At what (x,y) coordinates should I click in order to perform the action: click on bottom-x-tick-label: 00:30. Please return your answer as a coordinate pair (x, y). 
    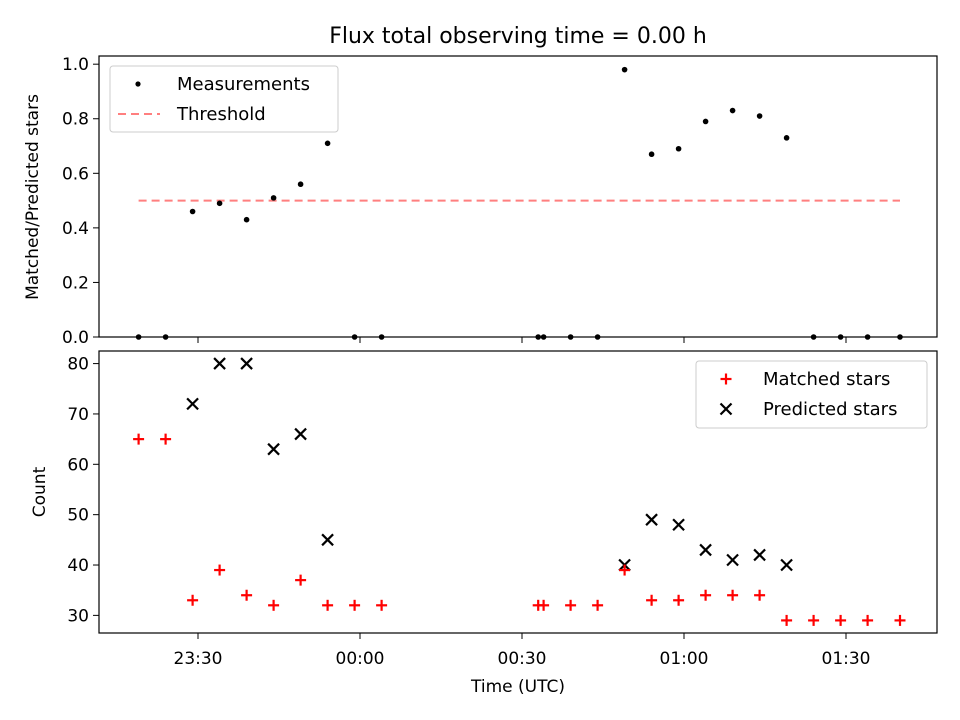
    Looking at the image, I should click on (522, 659).